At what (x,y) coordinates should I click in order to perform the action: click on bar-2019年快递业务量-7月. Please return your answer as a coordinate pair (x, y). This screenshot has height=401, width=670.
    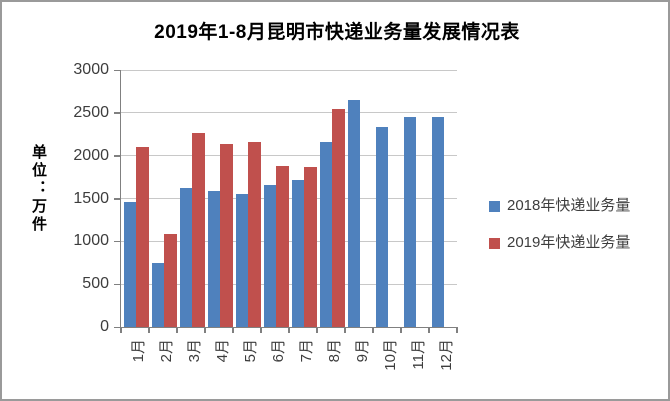
    Looking at the image, I should click on (310, 246).